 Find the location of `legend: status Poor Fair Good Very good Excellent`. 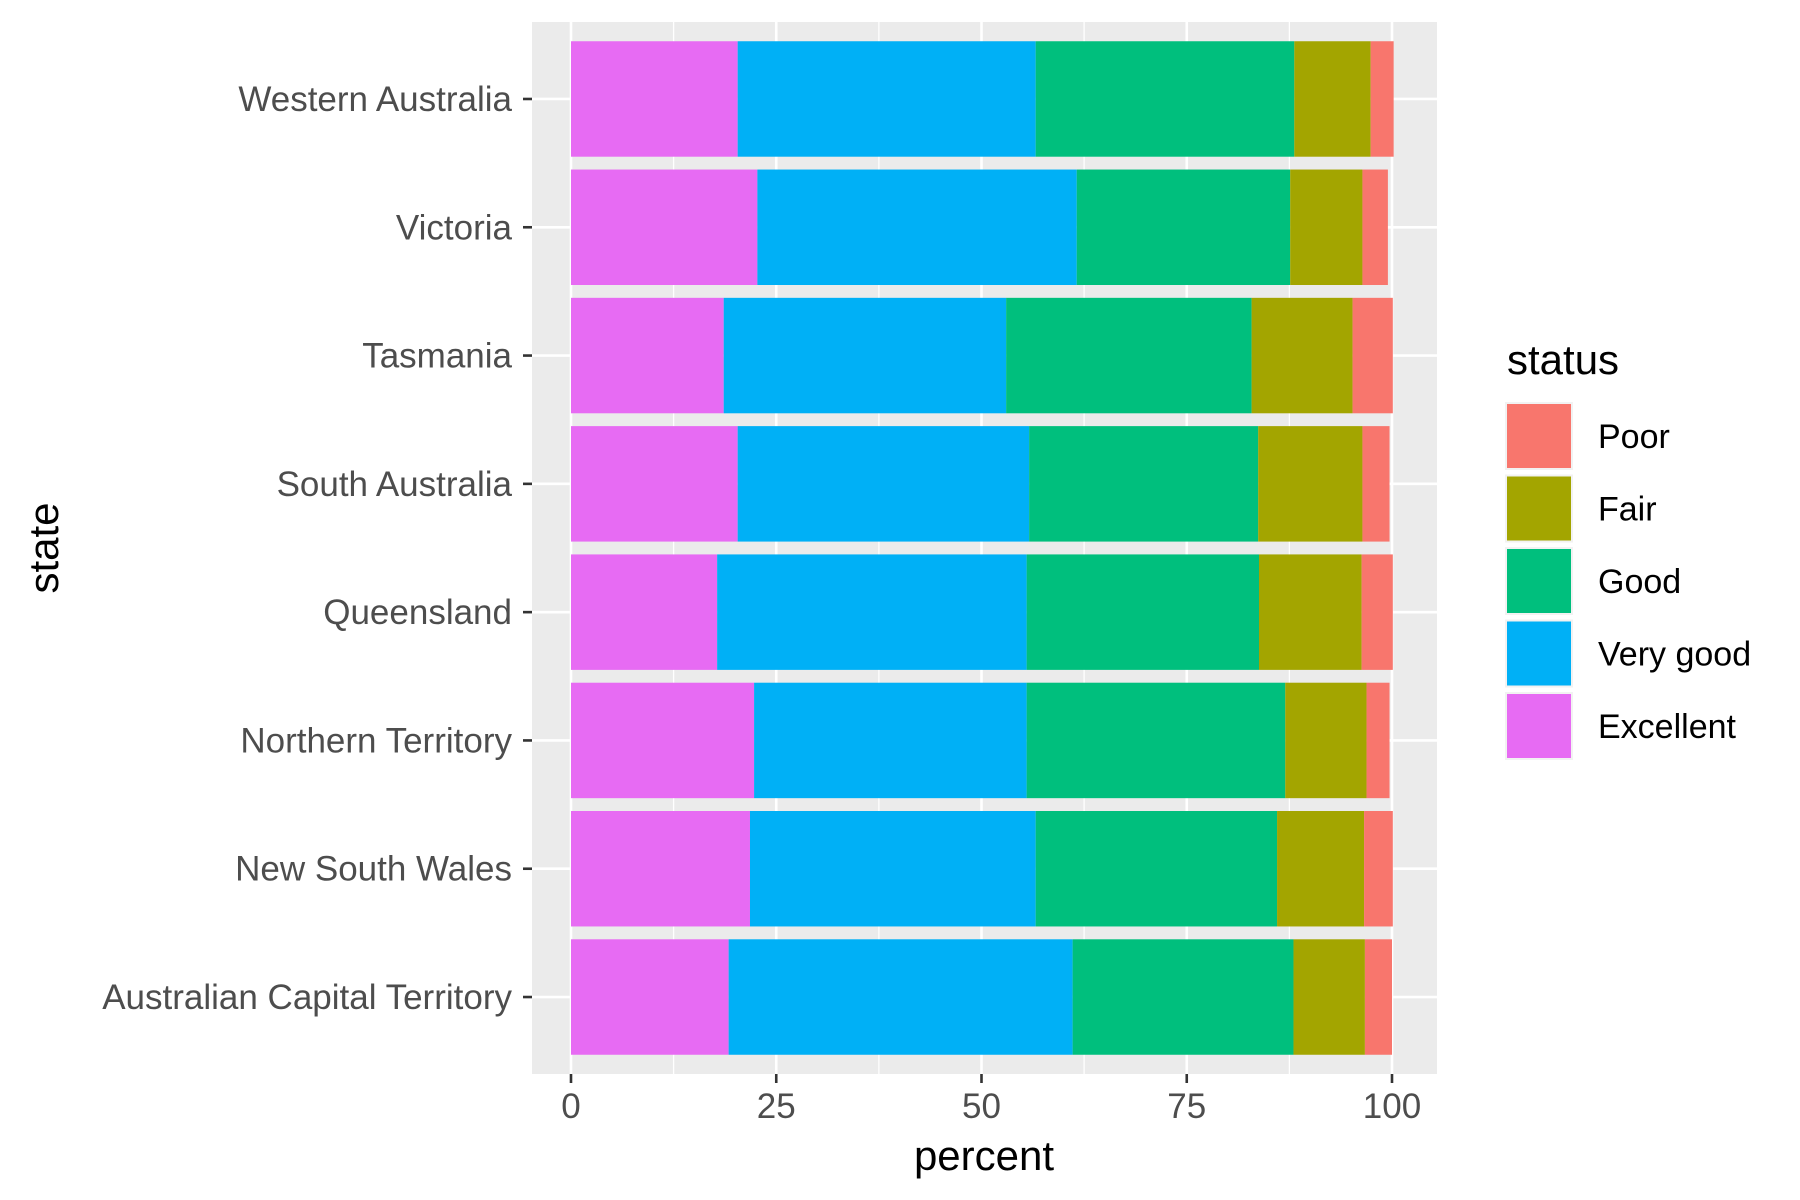

legend: status Poor Fair Good Very good Excellent is located at coordinates (1628, 548).